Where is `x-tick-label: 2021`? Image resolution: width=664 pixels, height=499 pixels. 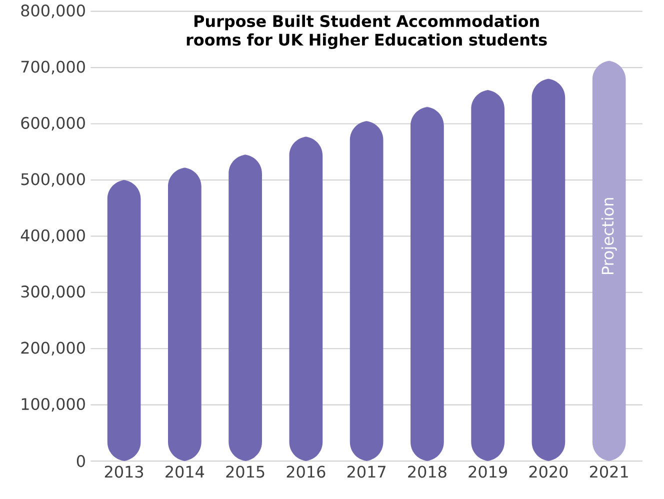
x-tick-label: 2021 is located at coordinates (609, 472).